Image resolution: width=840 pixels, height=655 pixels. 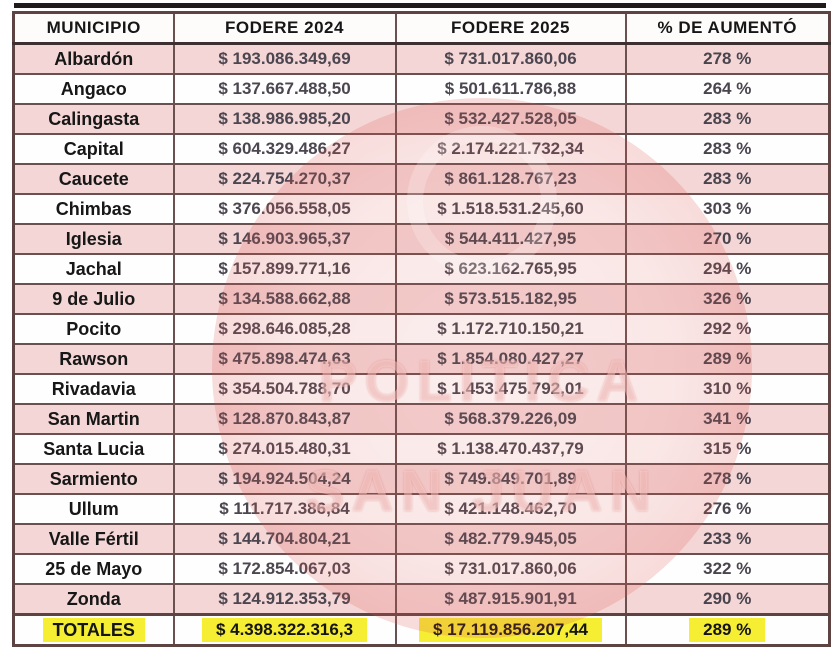 I want to click on fodere-2024-cell: $ 138.986.985,20, so click(x=284, y=119).